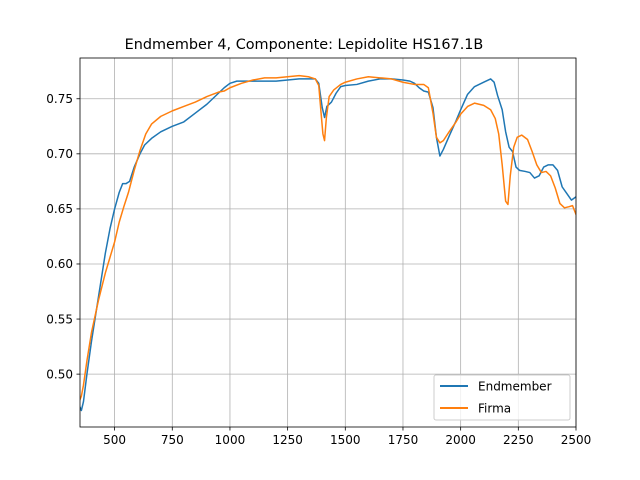 This screenshot has width=640, height=480. Describe the element at coordinates (515, 387) in the screenshot. I see `legend-label-endmember: Endmember` at that location.